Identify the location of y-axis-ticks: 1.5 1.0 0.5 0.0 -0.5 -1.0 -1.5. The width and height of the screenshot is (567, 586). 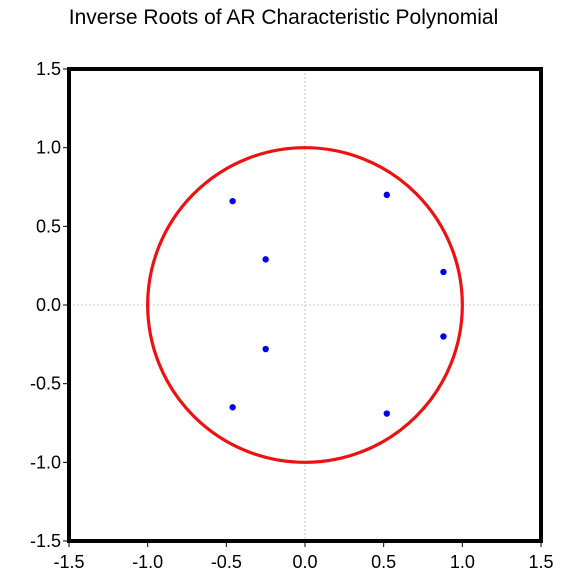
(49, 305).